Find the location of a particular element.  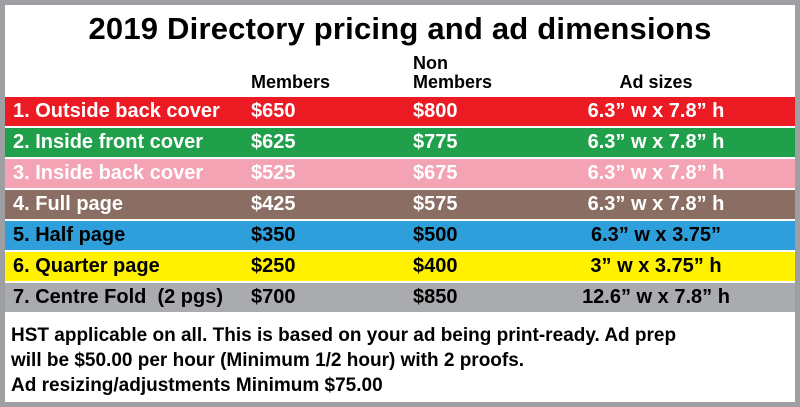

non-members-price: $850 is located at coordinates (435, 297).